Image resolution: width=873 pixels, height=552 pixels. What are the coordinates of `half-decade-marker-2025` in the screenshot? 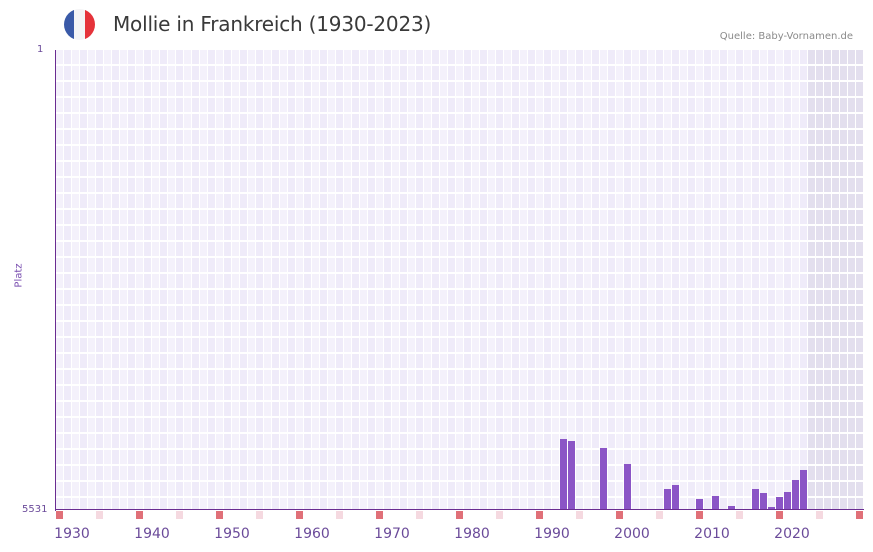 It's located at (819, 515).